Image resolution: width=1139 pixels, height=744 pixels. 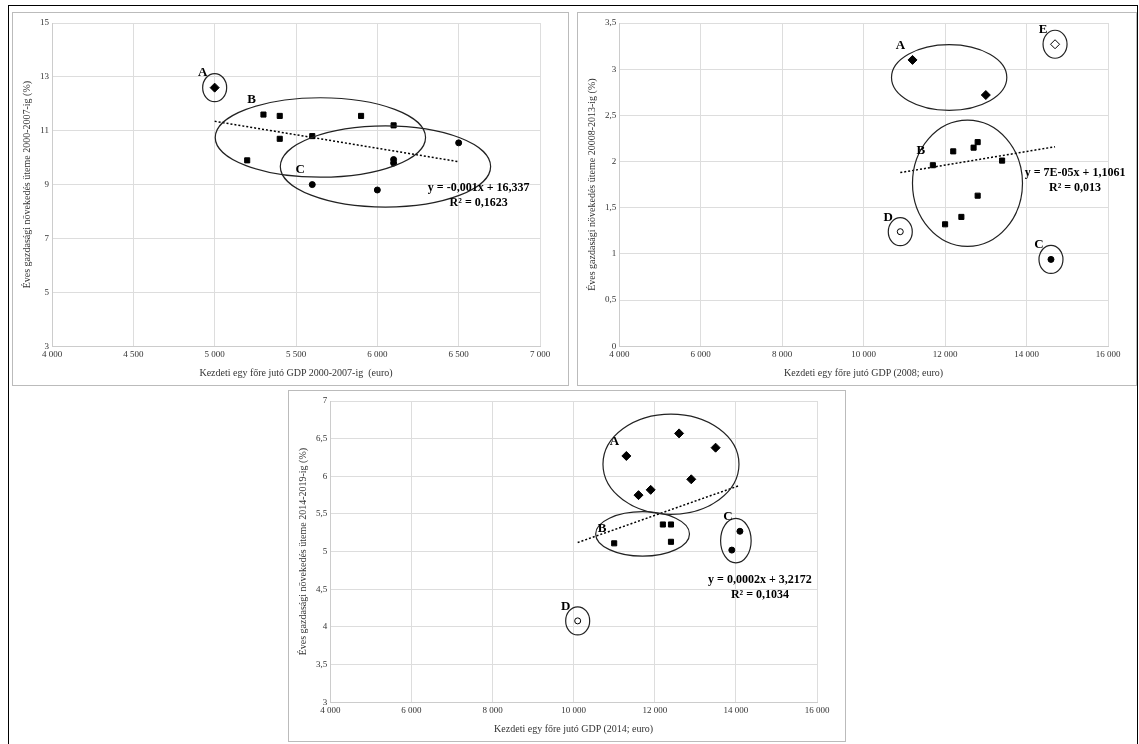 I want to click on y-tick-label: 11, so click(x=44, y=130).